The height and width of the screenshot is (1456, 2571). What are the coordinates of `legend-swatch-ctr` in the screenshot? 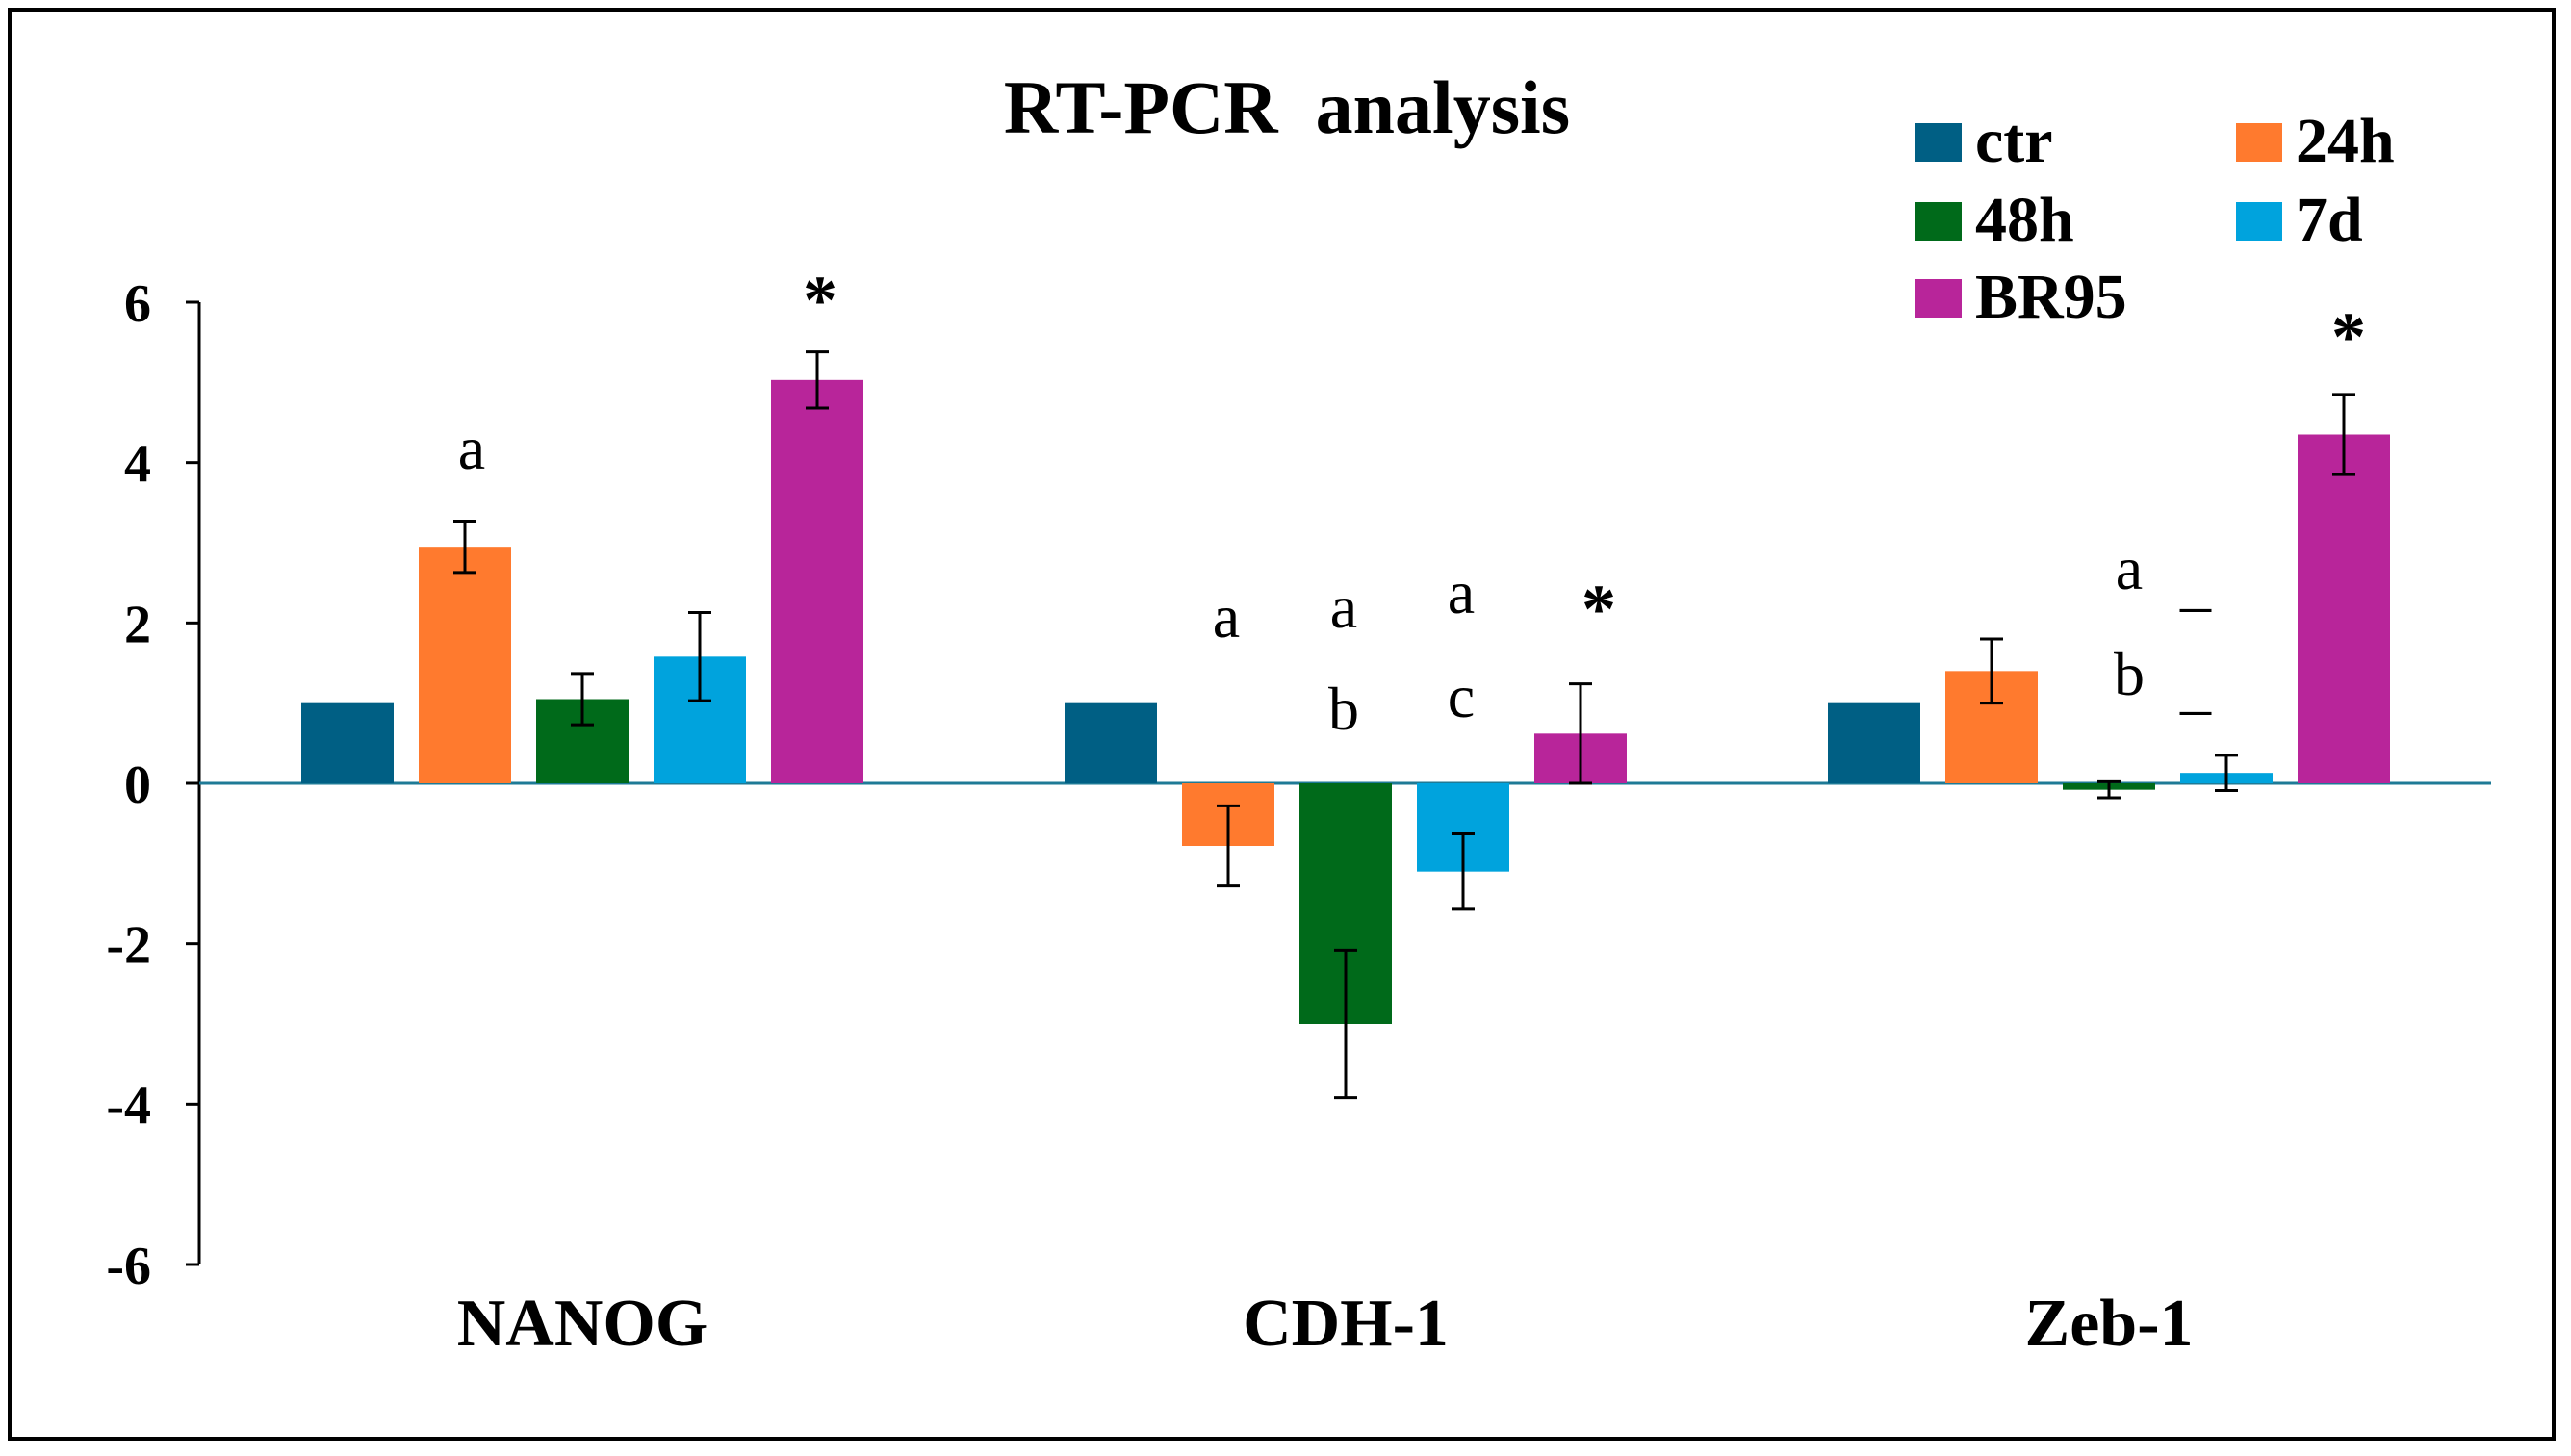 It's located at (1938, 143).